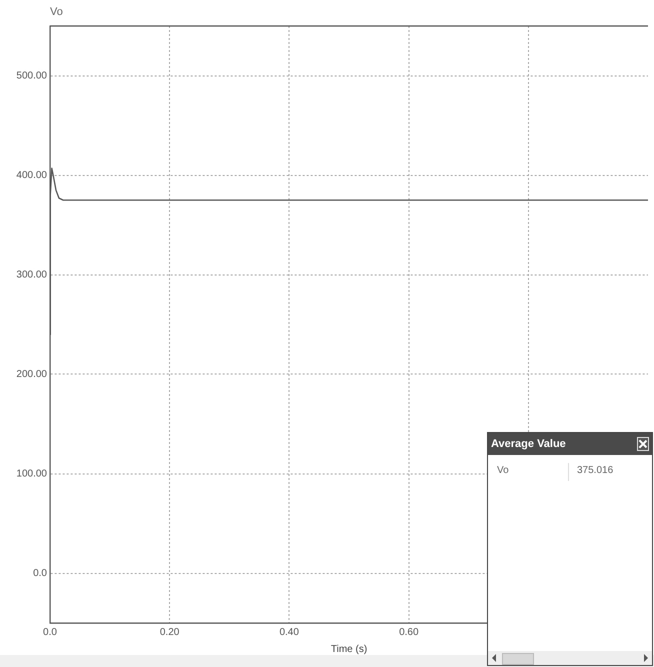 The image size is (654, 667). I want to click on x-tick-label: 0.40, so click(289, 632).